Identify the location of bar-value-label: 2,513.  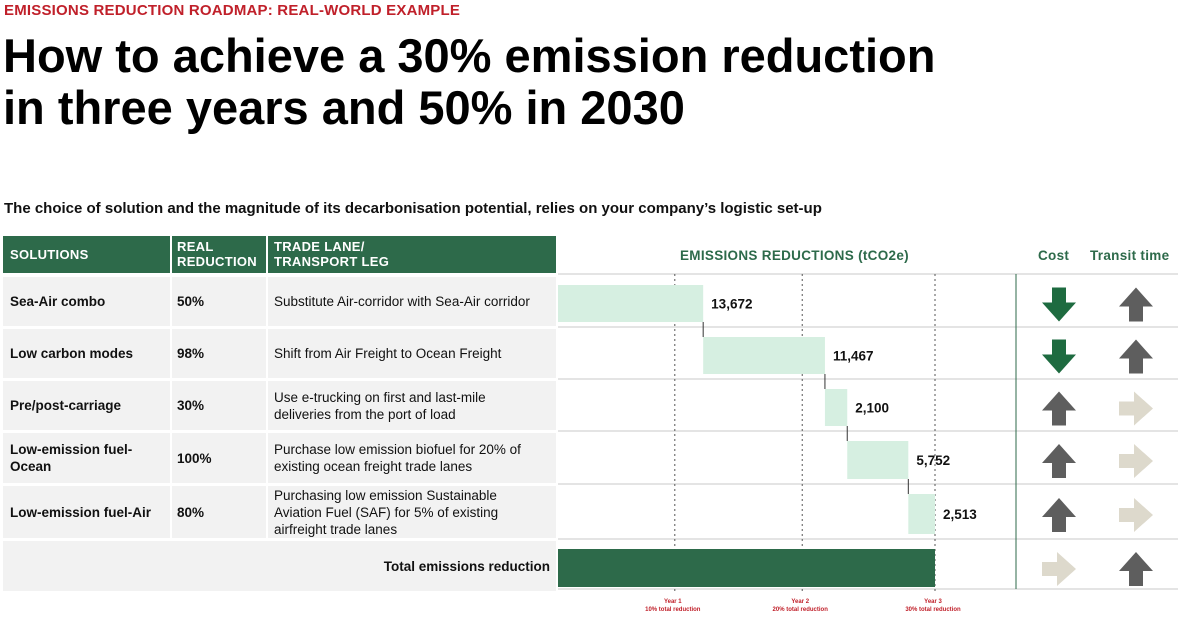
(960, 514).